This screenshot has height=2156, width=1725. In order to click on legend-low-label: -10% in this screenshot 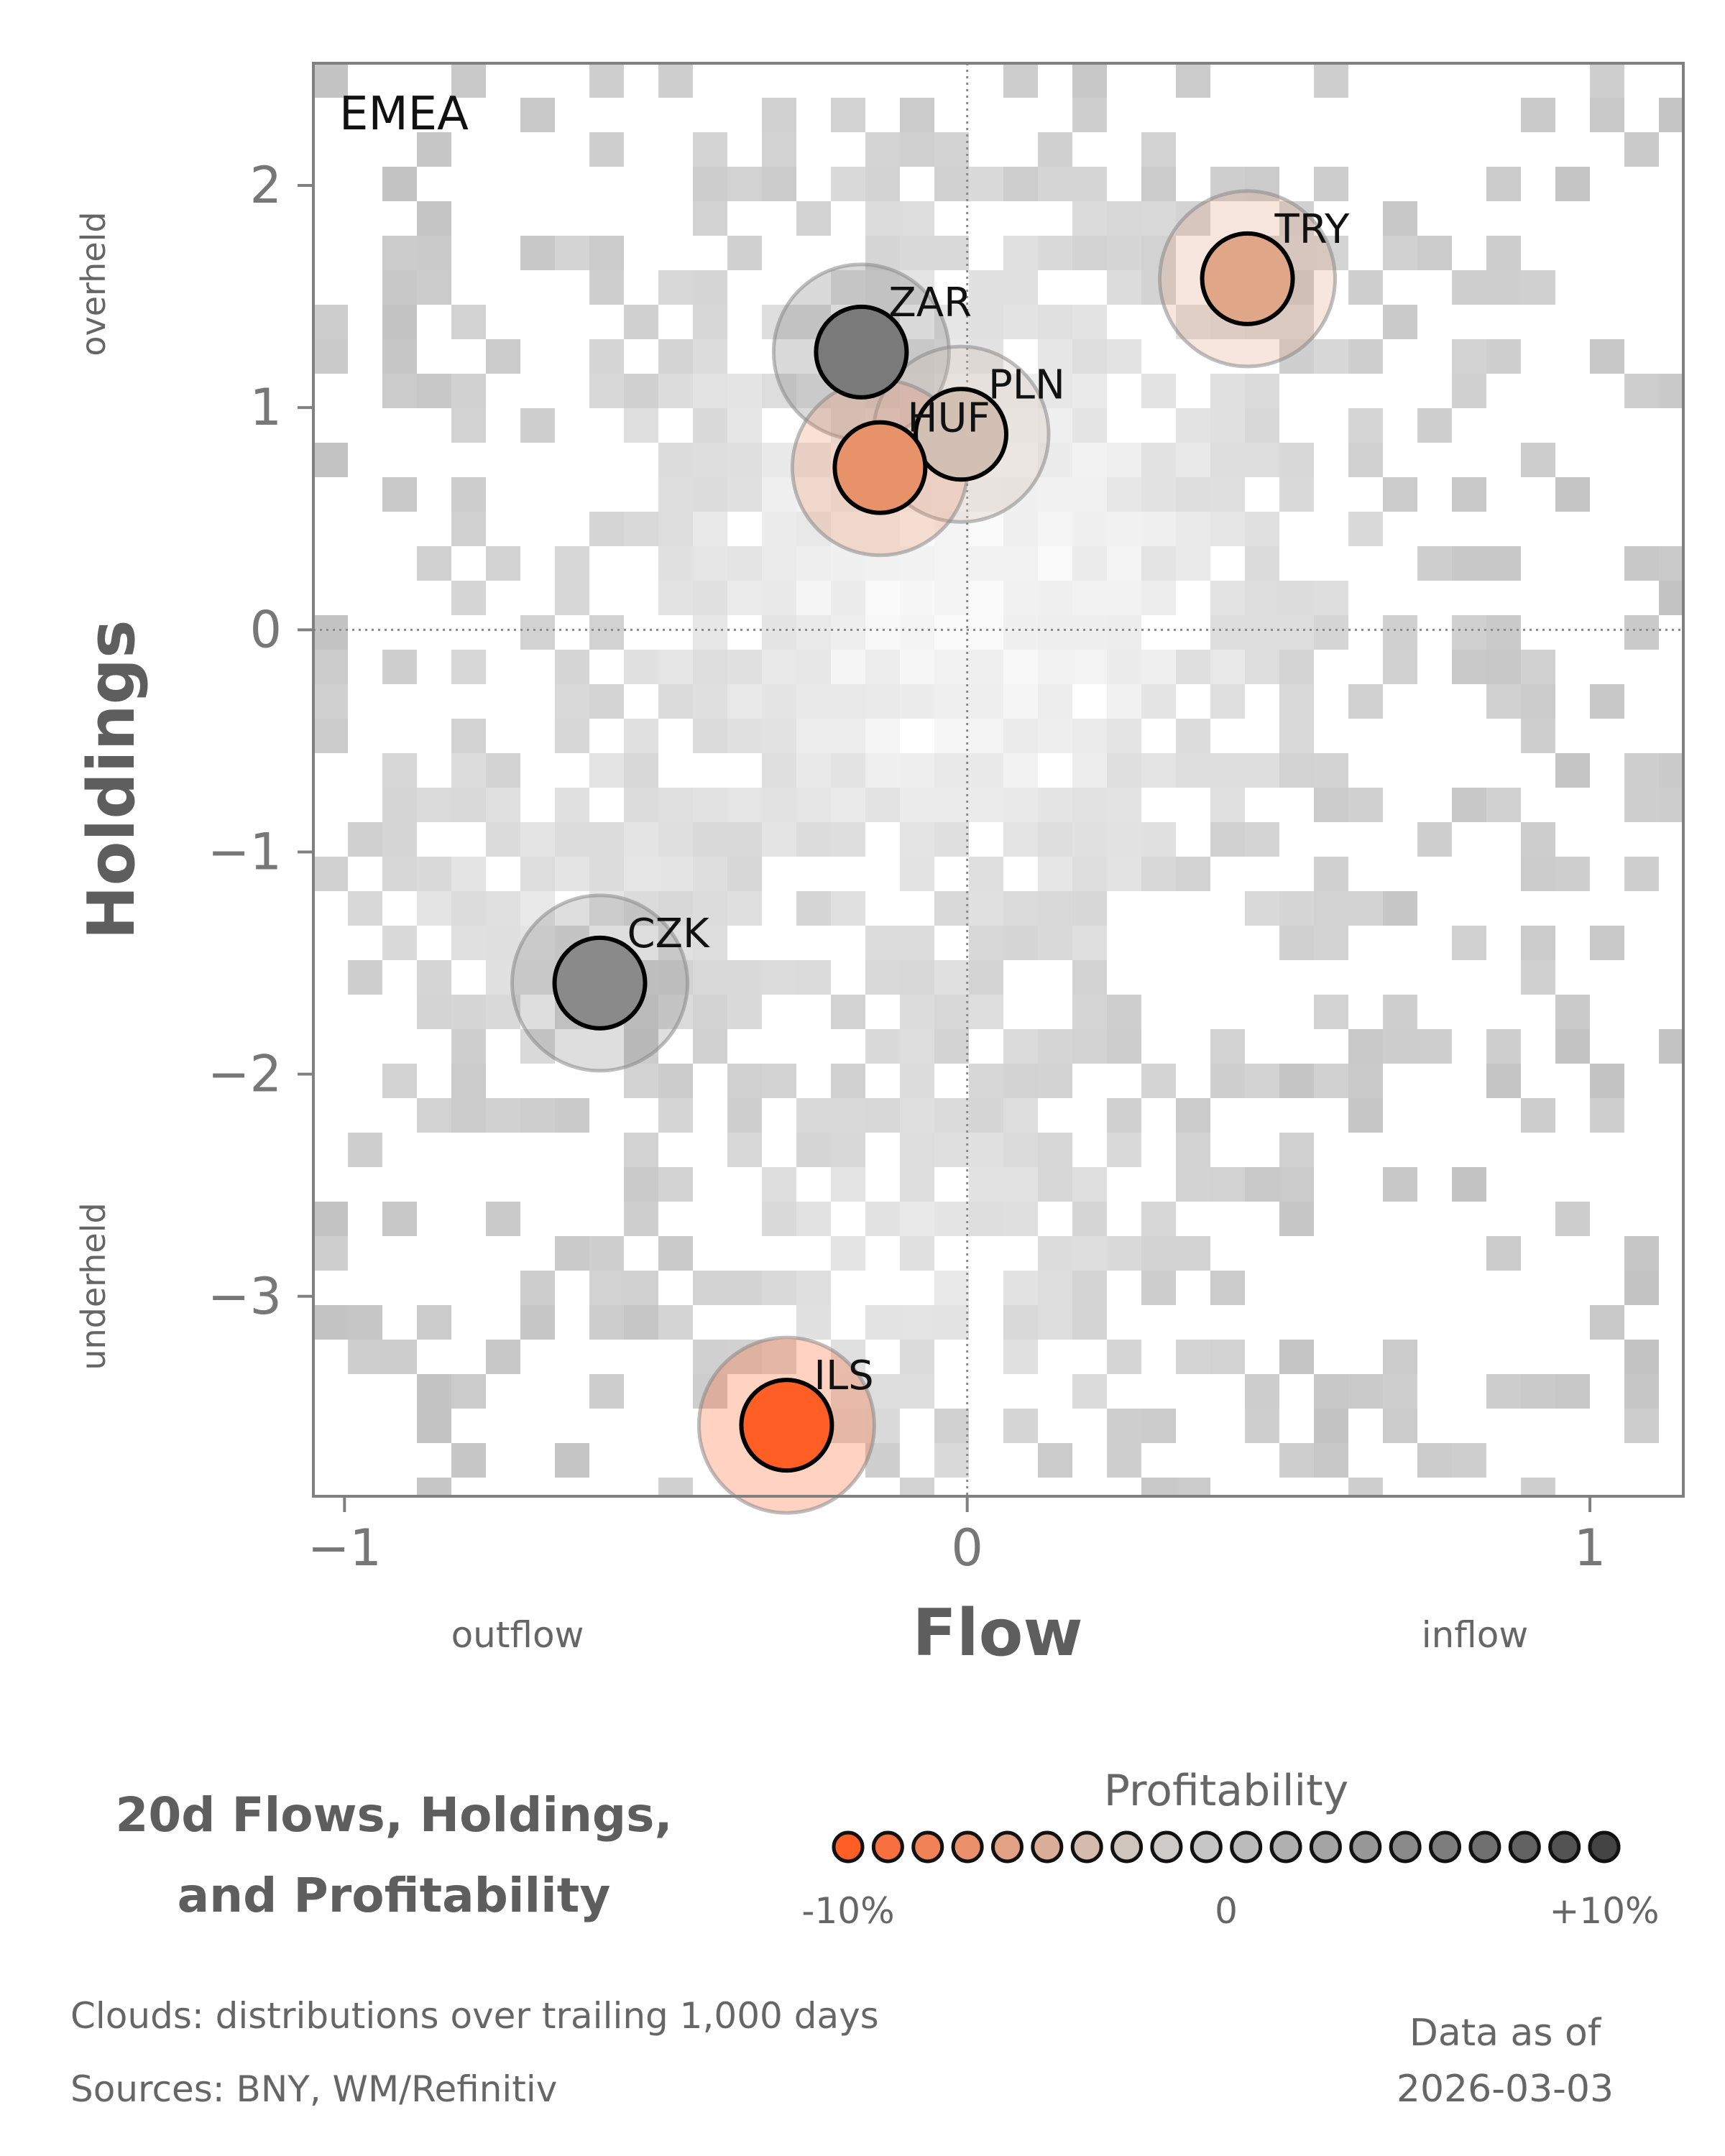, I will do `click(847, 1911)`.